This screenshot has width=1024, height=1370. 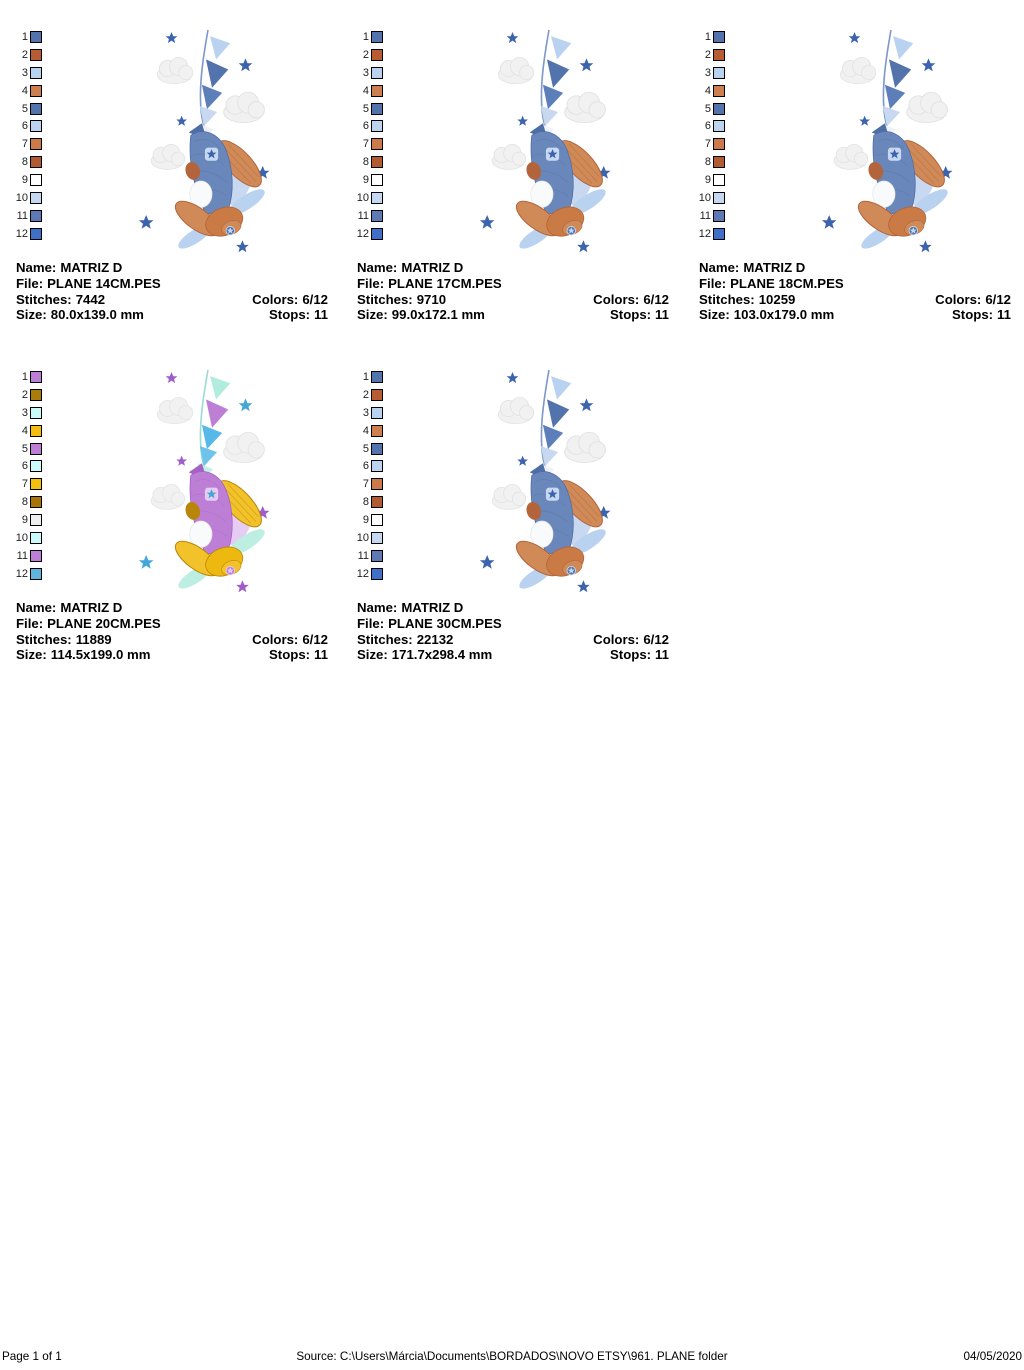 What do you see at coordinates (275, 639) in the screenshot?
I see `colors-label: Colors:` at bounding box center [275, 639].